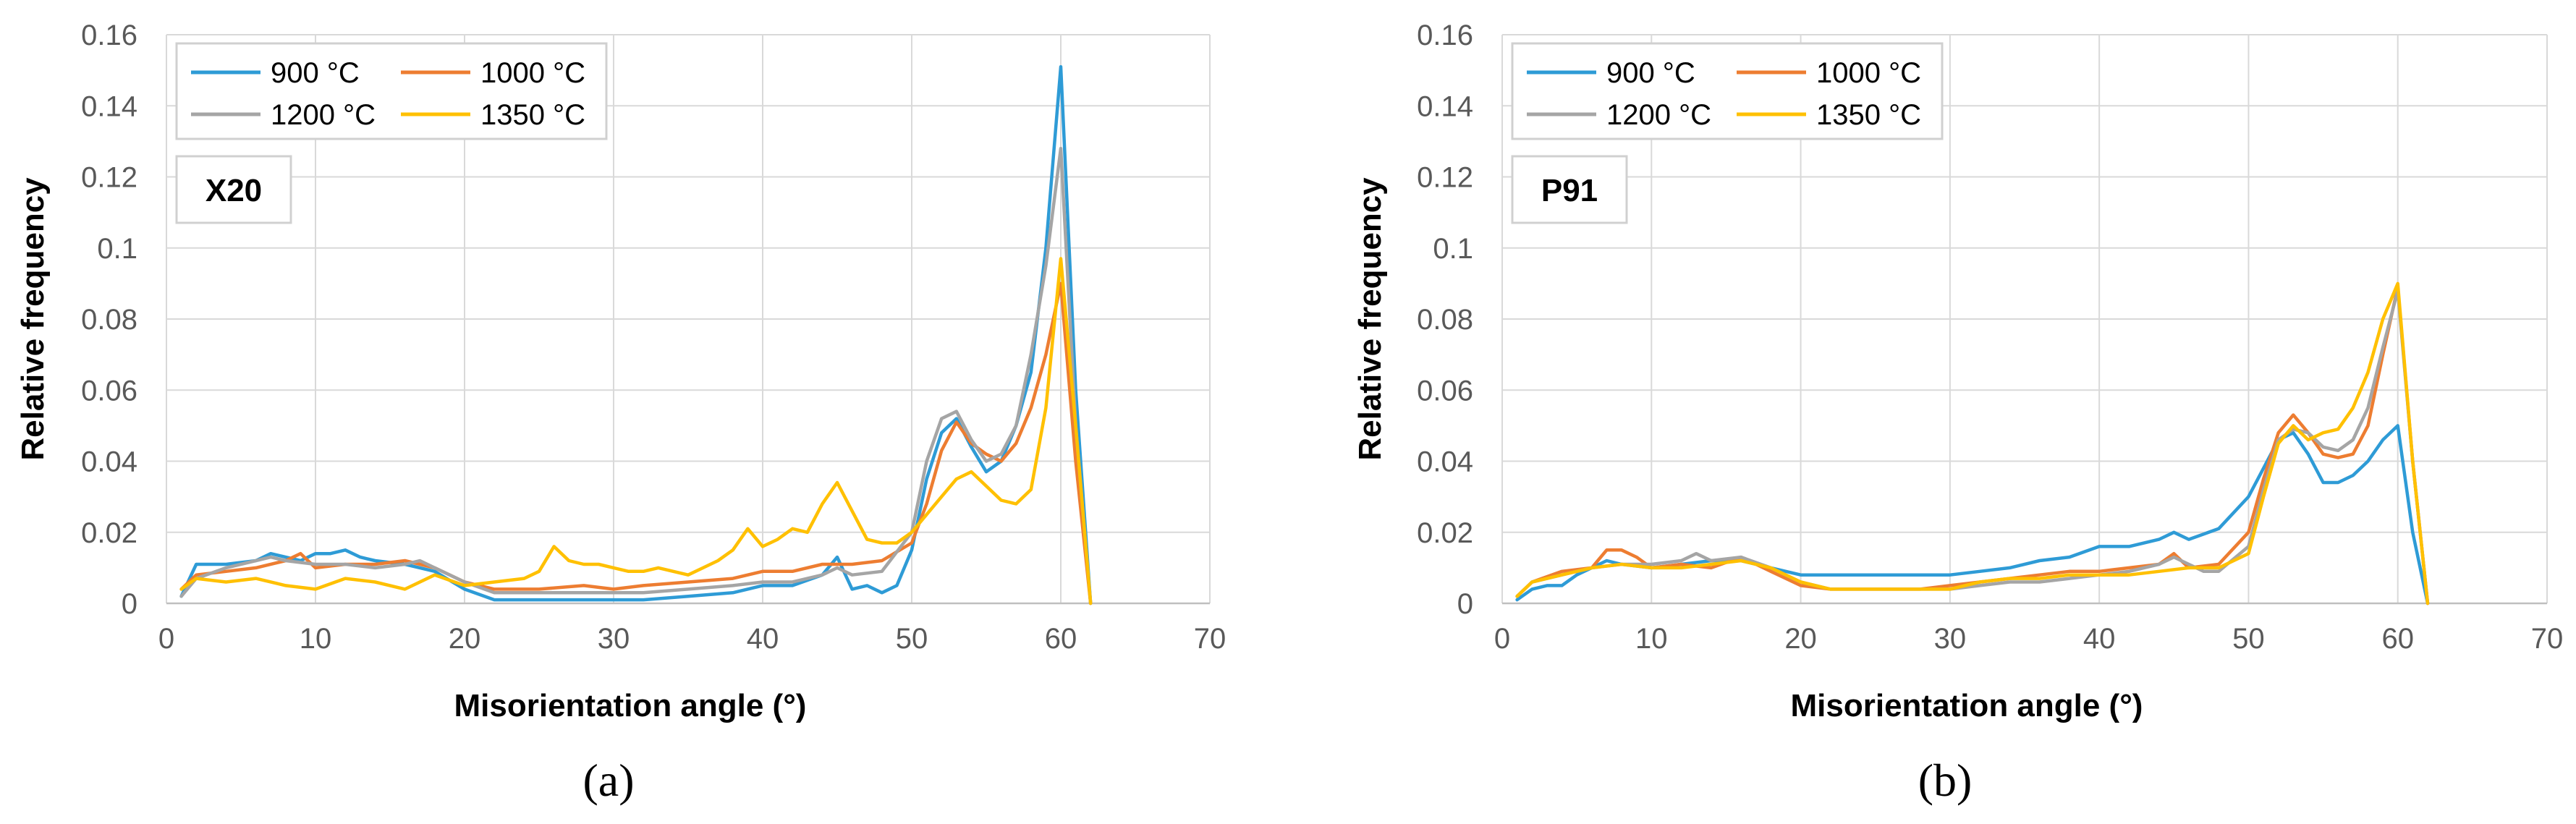 Image resolution: width=2576 pixels, height=824 pixels. I want to click on panel-caption: (a), so click(608, 780).